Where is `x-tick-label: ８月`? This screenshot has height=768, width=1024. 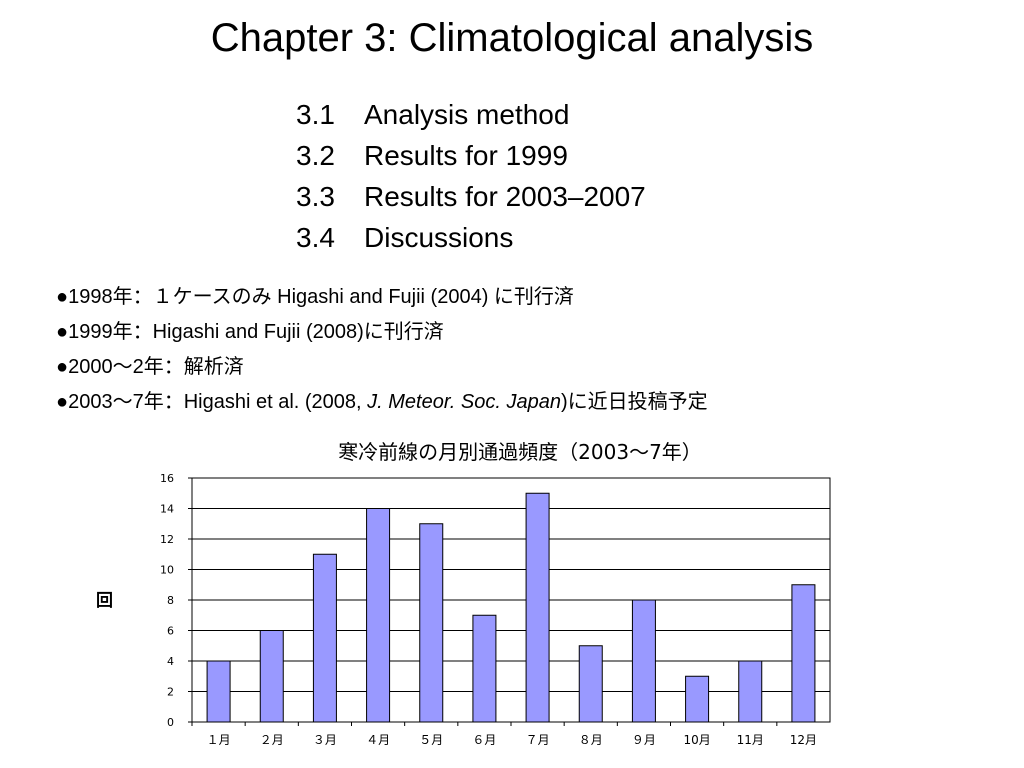
x-tick-label: ８月 is located at coordinates (591, 740).